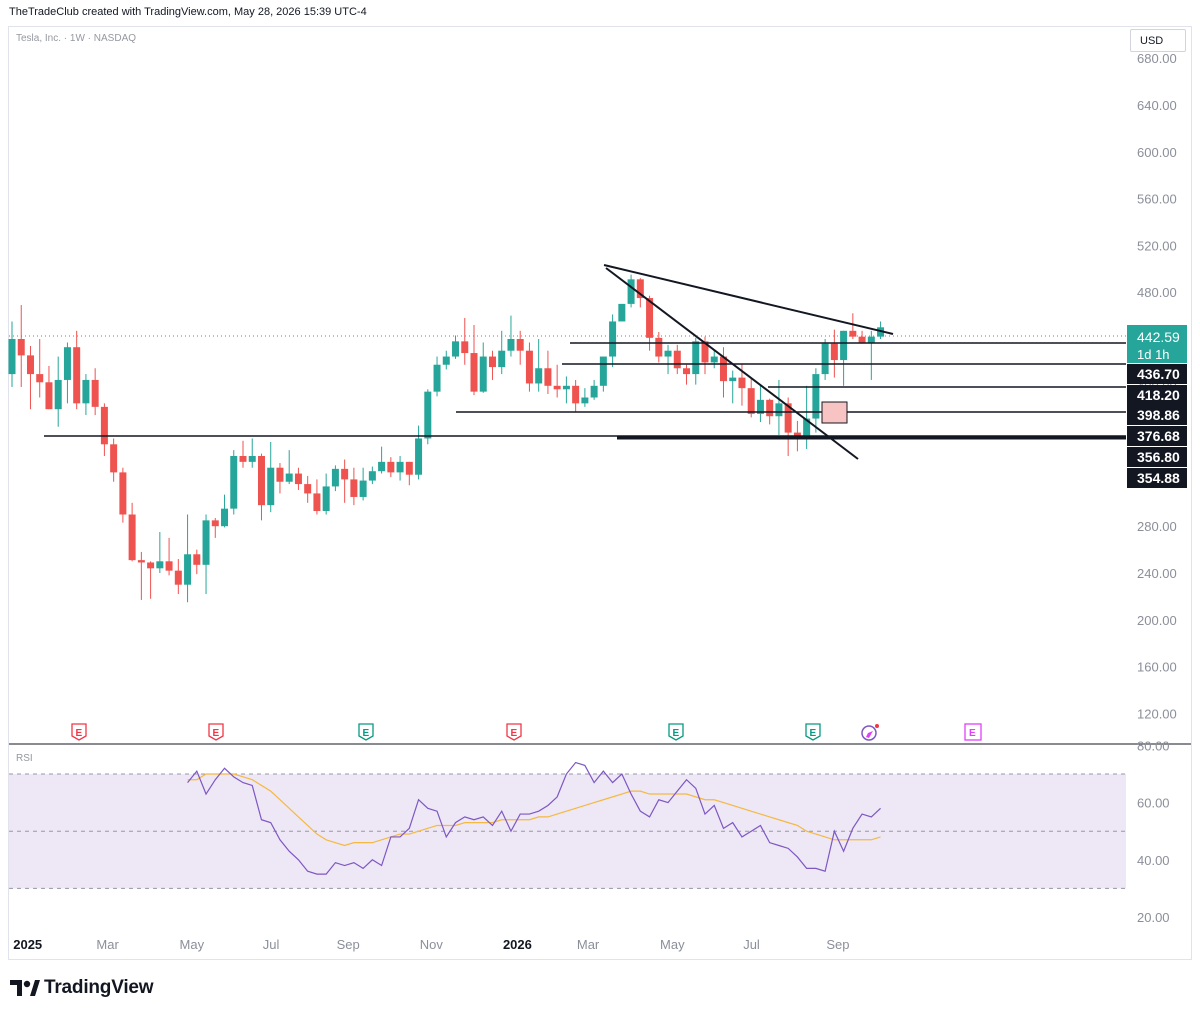  Describe the element at coordinates (271, 944) in the screenshot. I see `time-tick-label: Jul` at that location.